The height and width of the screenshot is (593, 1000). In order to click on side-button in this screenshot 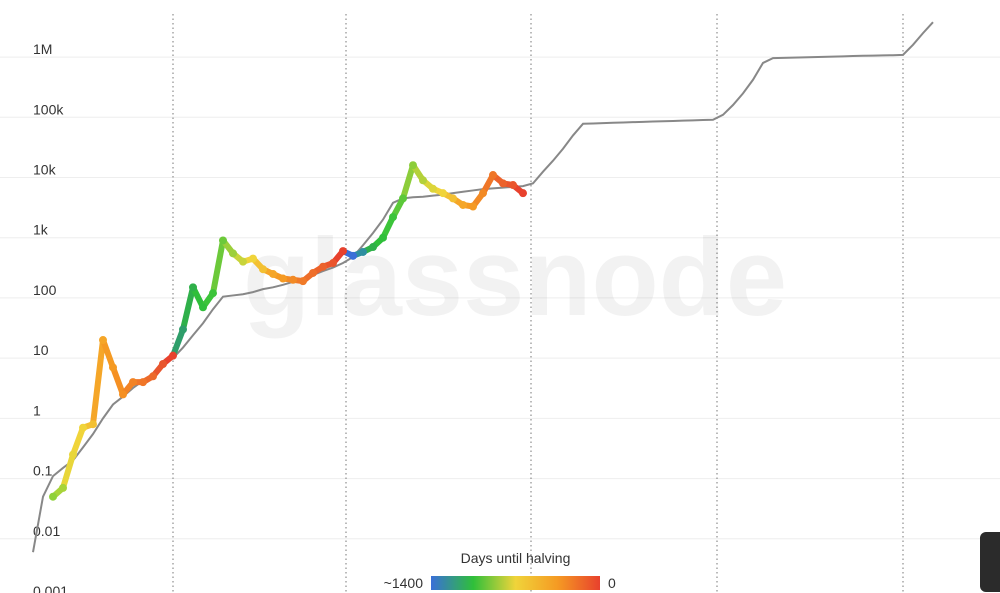, I will do `click(990, 562)`.